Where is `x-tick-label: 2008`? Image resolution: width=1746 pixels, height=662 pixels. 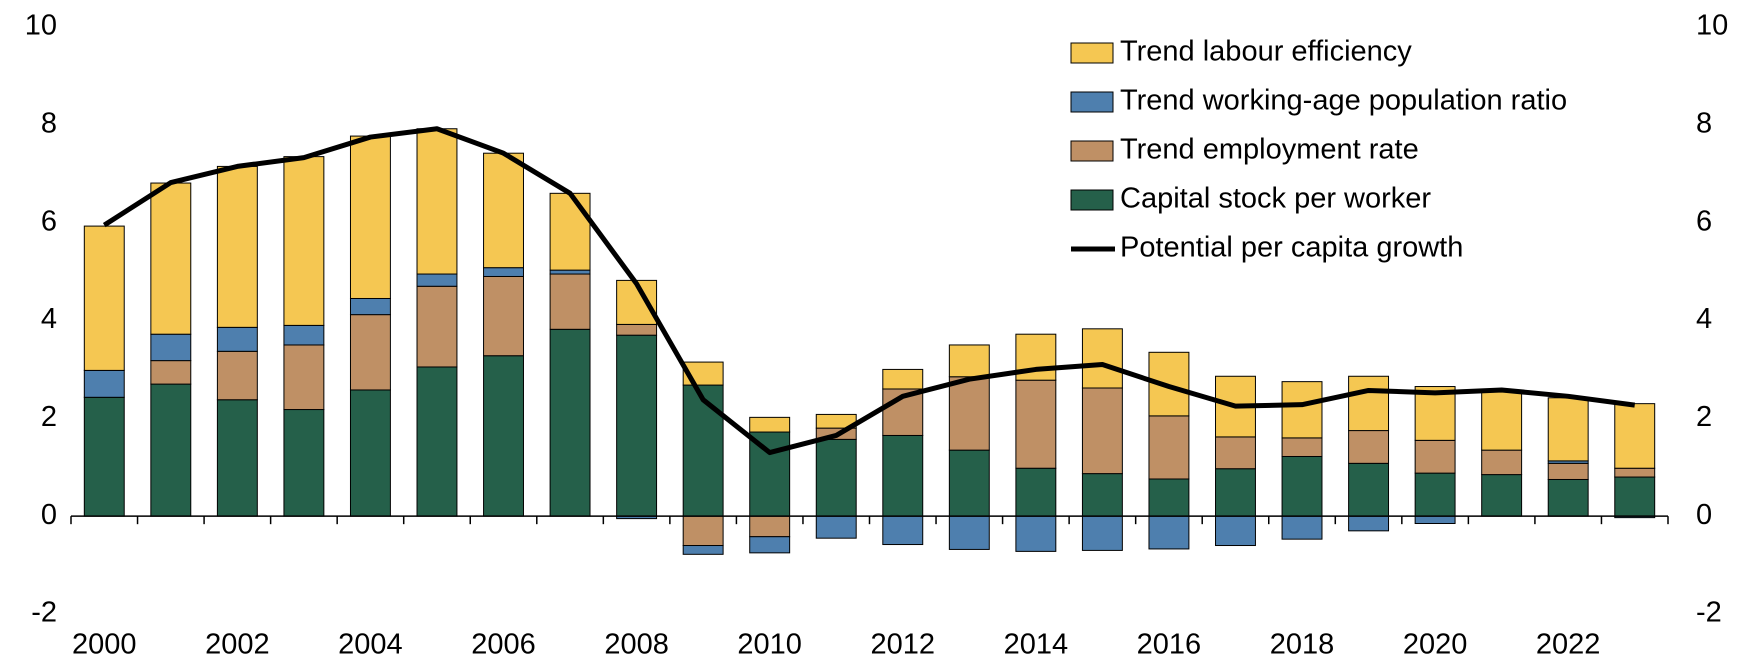
x-tick-label: 2008 is located at coordinates (636, 645).